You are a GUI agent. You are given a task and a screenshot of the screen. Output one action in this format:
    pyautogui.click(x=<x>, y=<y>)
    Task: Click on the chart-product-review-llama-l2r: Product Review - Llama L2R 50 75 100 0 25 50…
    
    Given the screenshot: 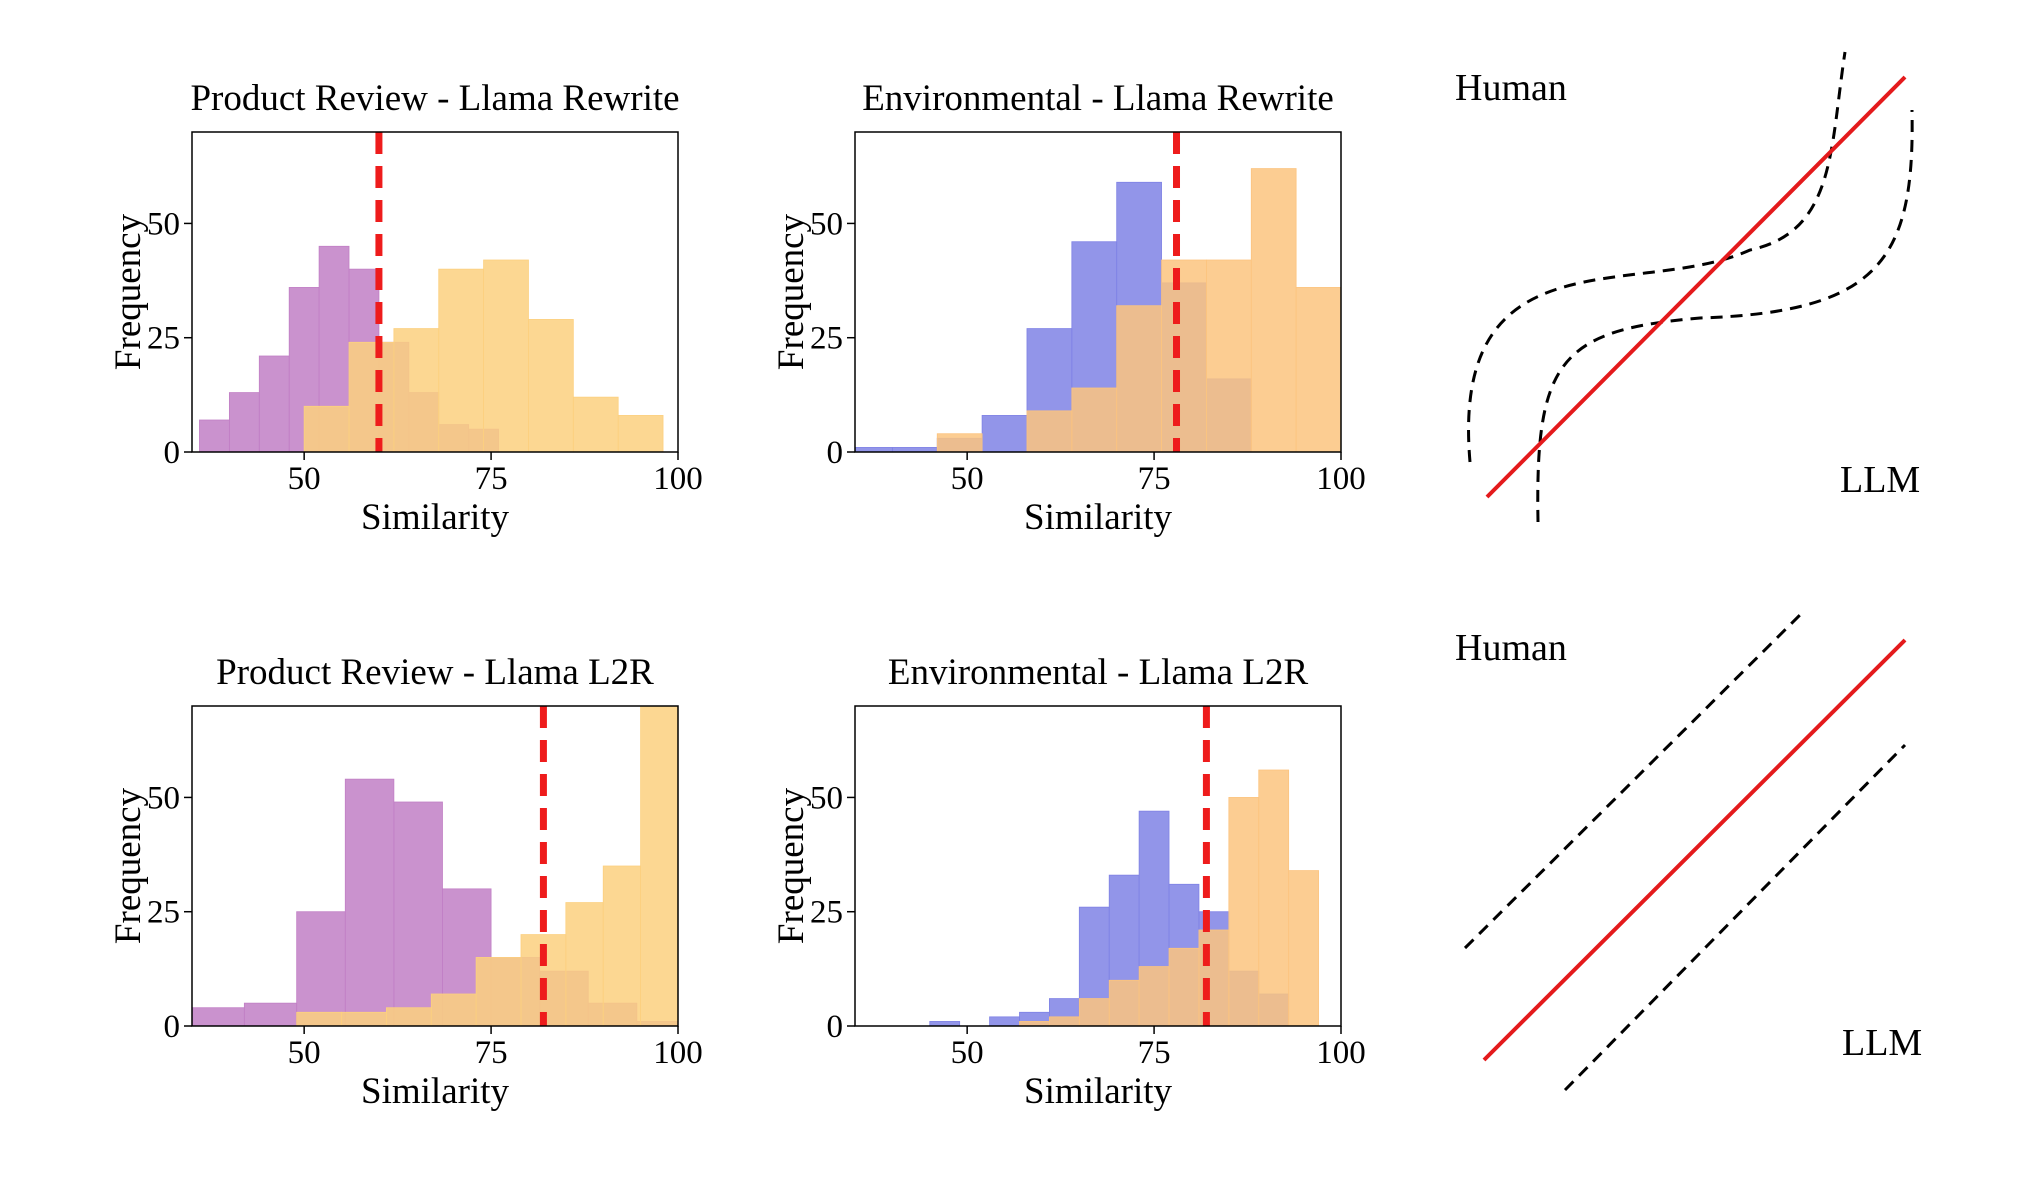 What is the action you would take?
    pyautogui.click(x=405, y=882)
    